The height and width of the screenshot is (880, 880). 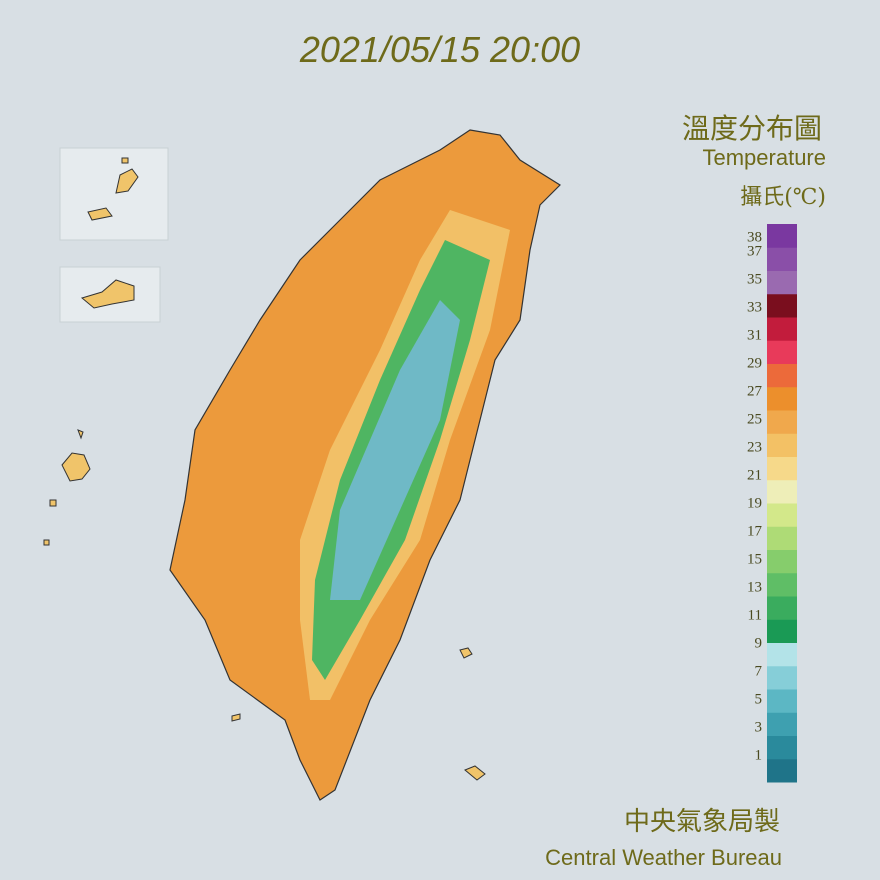 What do you see at coordinates (754, 335) in the screenshot?
I see `legend-tick-label: 31` at bounding box center [754, 335].